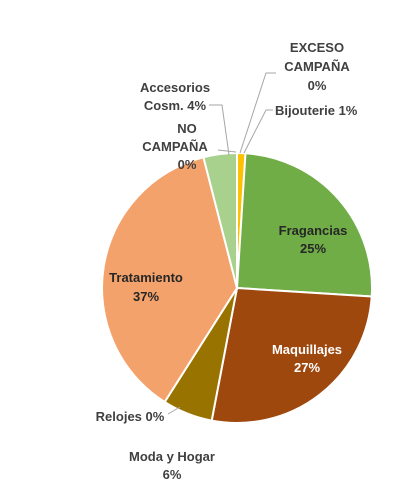  I want to click on data-label-fragancias-name: Fragancias, so click(313, 230).